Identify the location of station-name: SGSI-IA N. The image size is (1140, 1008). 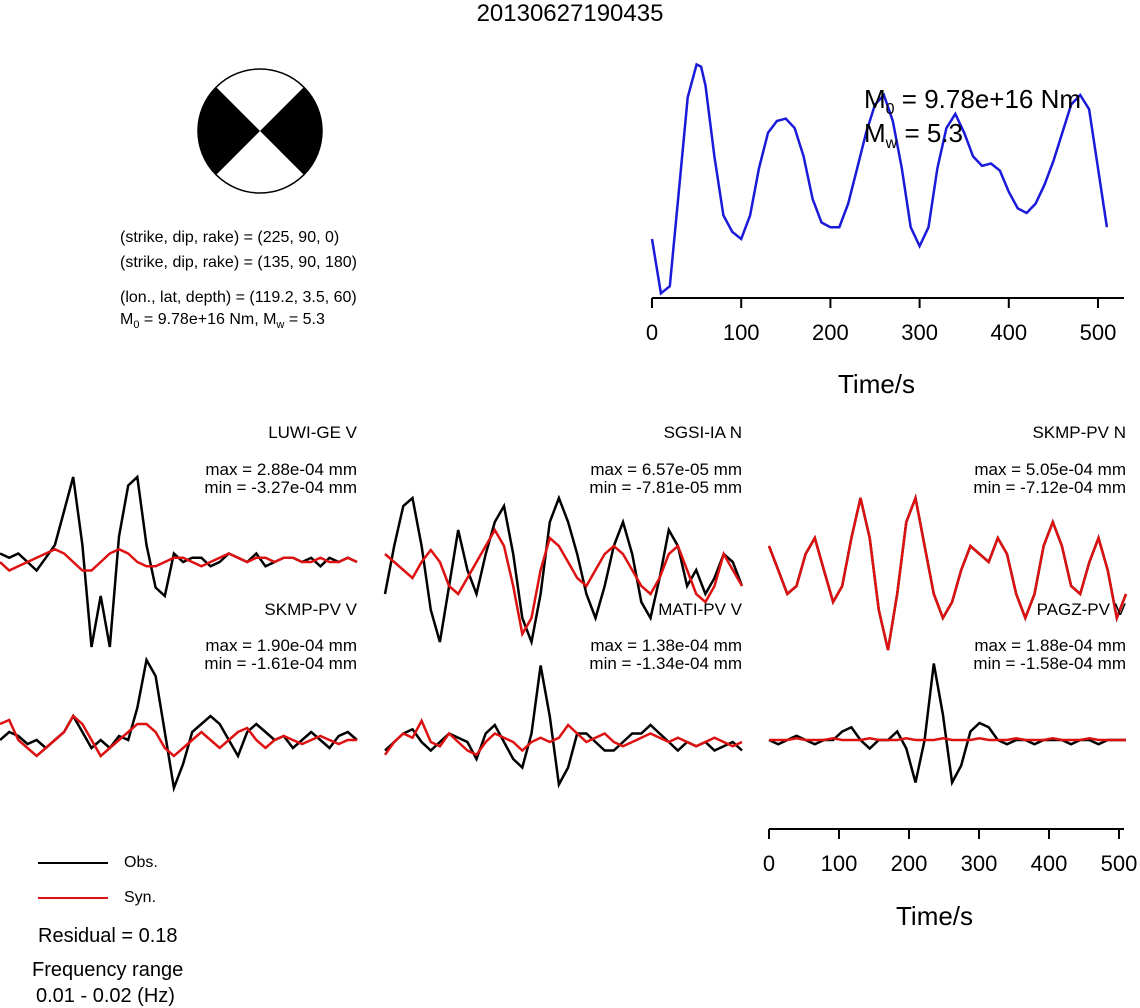
(702, 432).